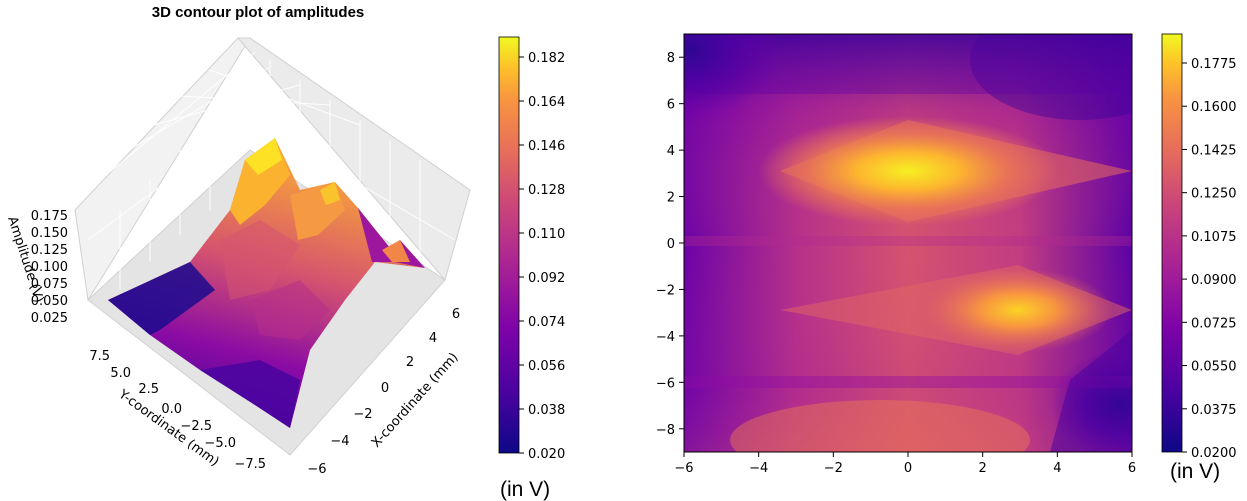 The width and height of the screenshot is (1247, 501). Describe the element at coordinates (546, 366) in the screenshot. I see `colorbar-tick-label: 0.056` at that location.